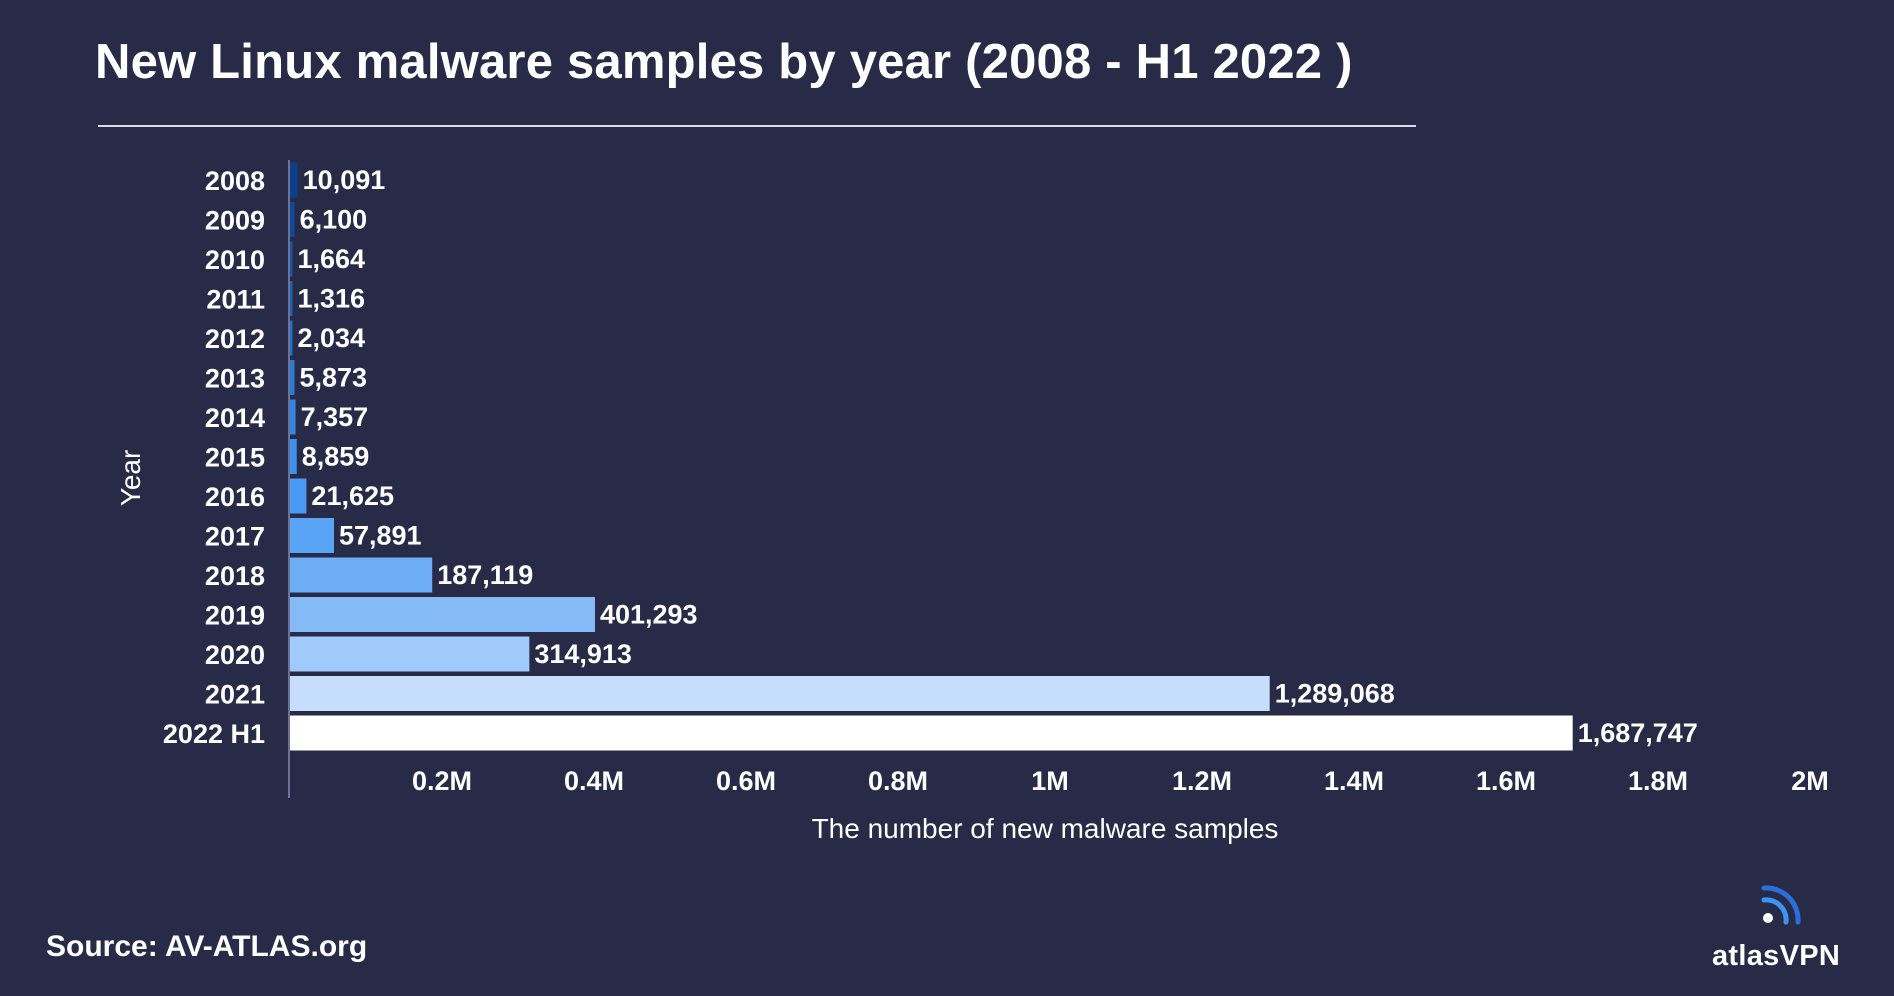  What do you see at coordinates (293, 417) in the screenshot?
I see `bar-2014` at bounding box center [293, 417].